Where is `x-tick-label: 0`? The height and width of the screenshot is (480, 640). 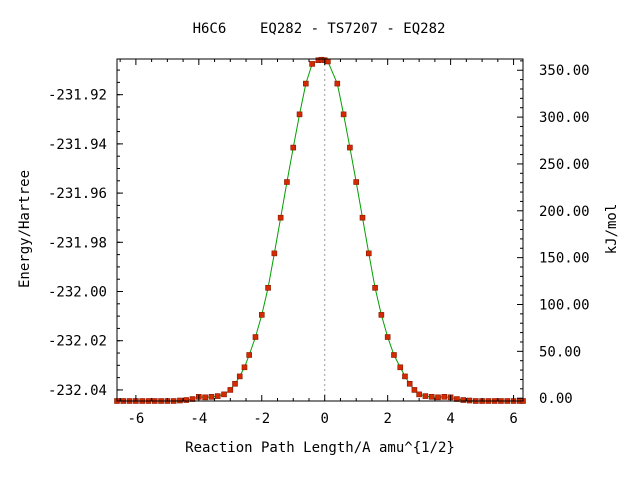 x-tick-label: 0 is located at coordinates (325, 419).